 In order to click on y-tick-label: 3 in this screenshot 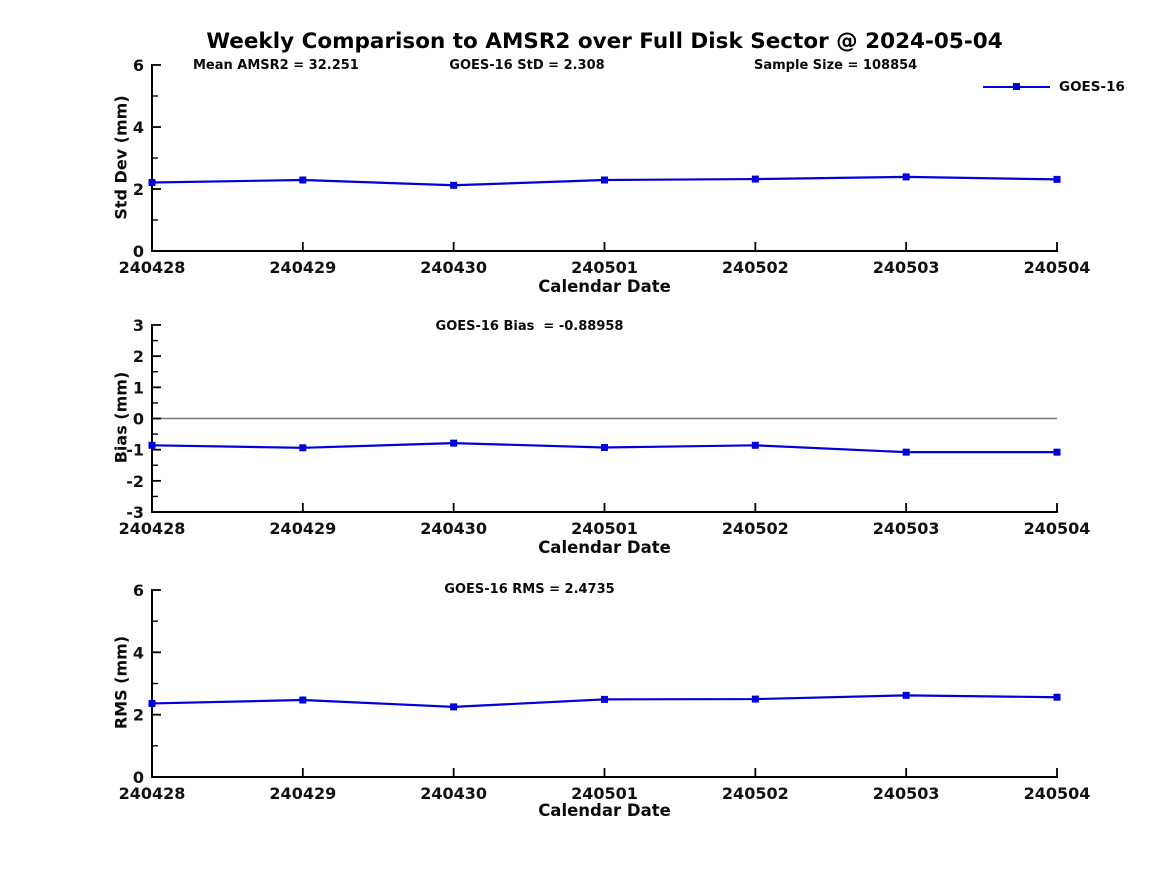, I will do `click(138, 325)`.